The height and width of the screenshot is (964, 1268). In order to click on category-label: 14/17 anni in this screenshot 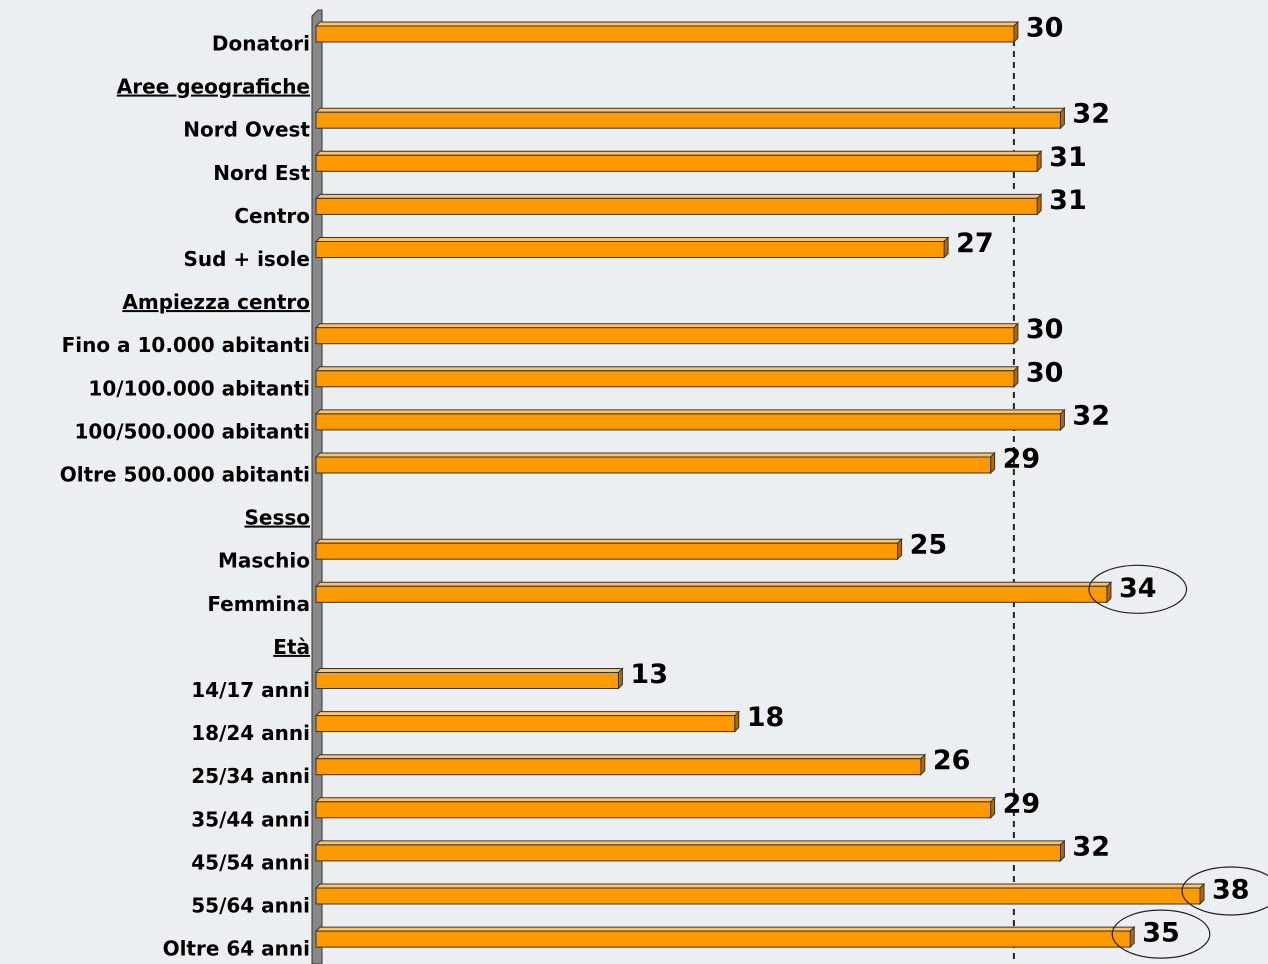, I will do `click(250, 690)`.